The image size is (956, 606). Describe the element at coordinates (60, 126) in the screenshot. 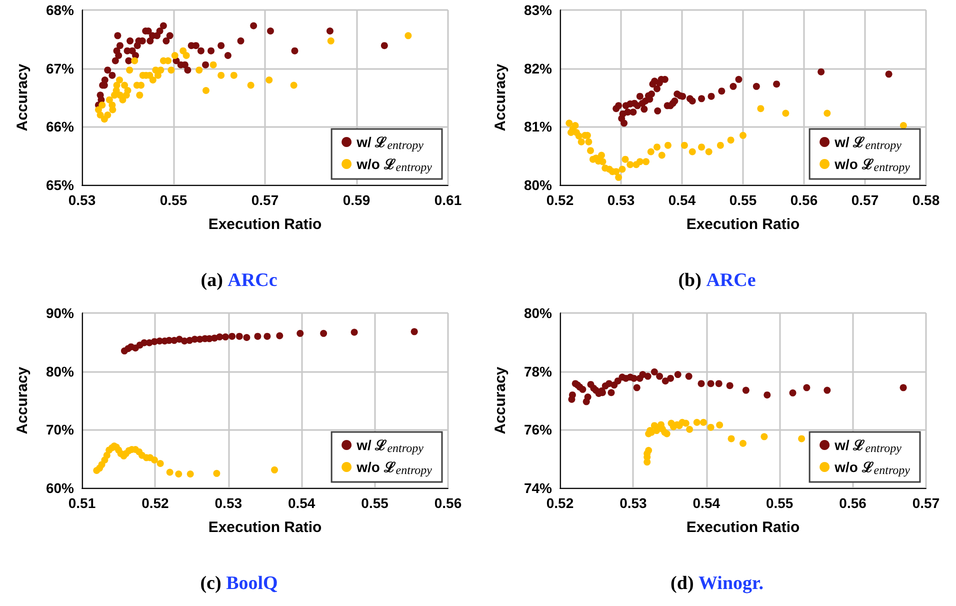

I see `y-tick-label: 66%` at that location.